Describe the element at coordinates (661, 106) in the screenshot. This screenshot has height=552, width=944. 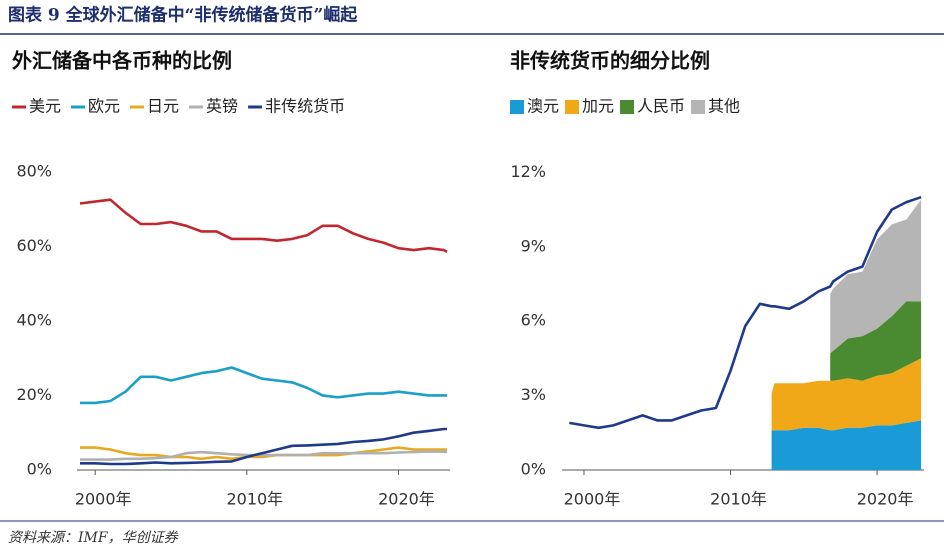
I see `legend-label: 人民币` at that location.